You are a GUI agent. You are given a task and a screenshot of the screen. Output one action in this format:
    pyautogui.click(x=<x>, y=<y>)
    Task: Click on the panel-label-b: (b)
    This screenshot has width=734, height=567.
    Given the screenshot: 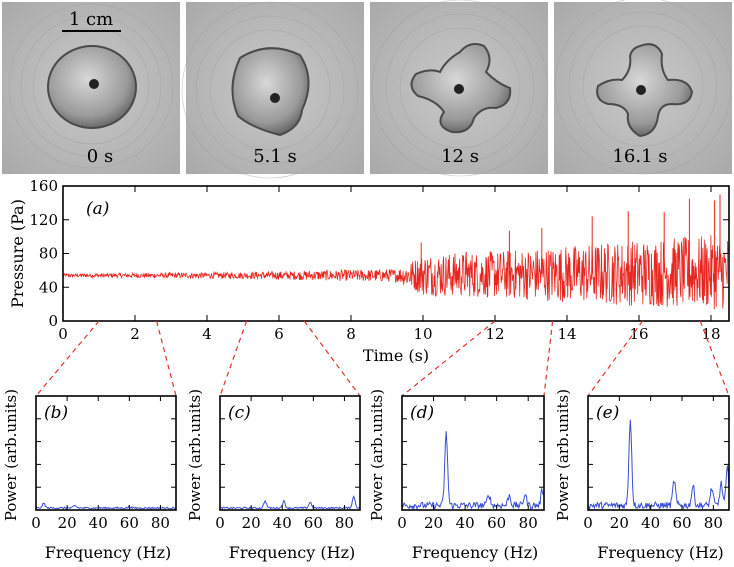 What is the action you would take?
    pyautogui.click(x=56, y=413)
    